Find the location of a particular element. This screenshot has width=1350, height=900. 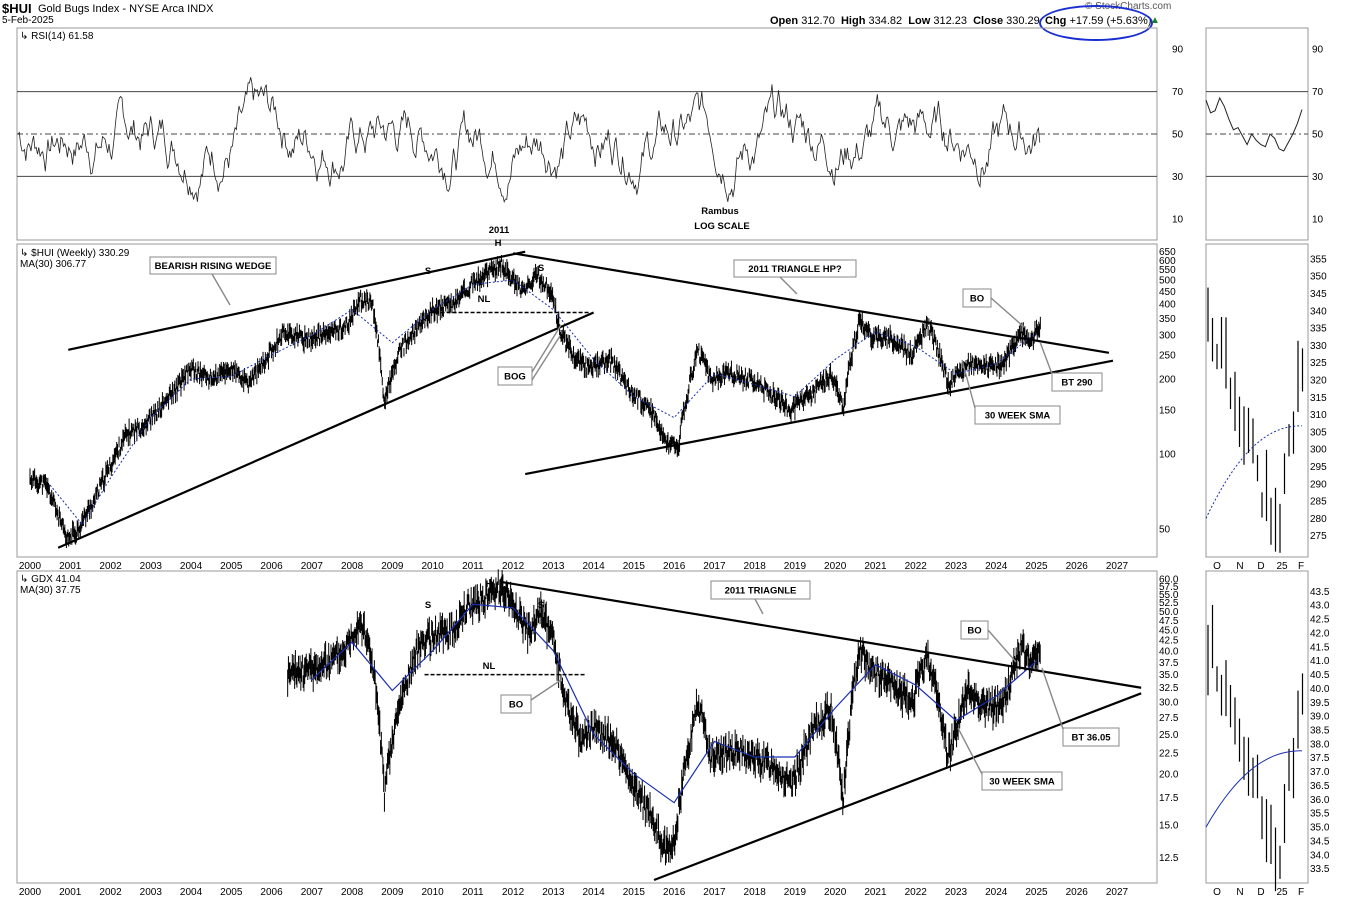

hui-bo-pointer is located at coordinates (1007, 312).